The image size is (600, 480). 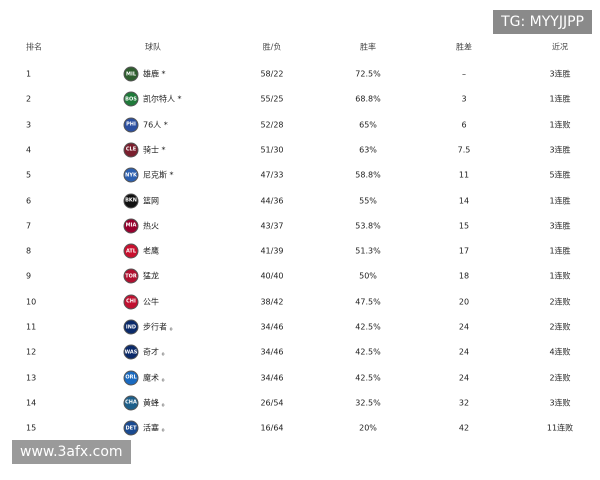 I want to click on rank: 10, so click(x=31, y=302).